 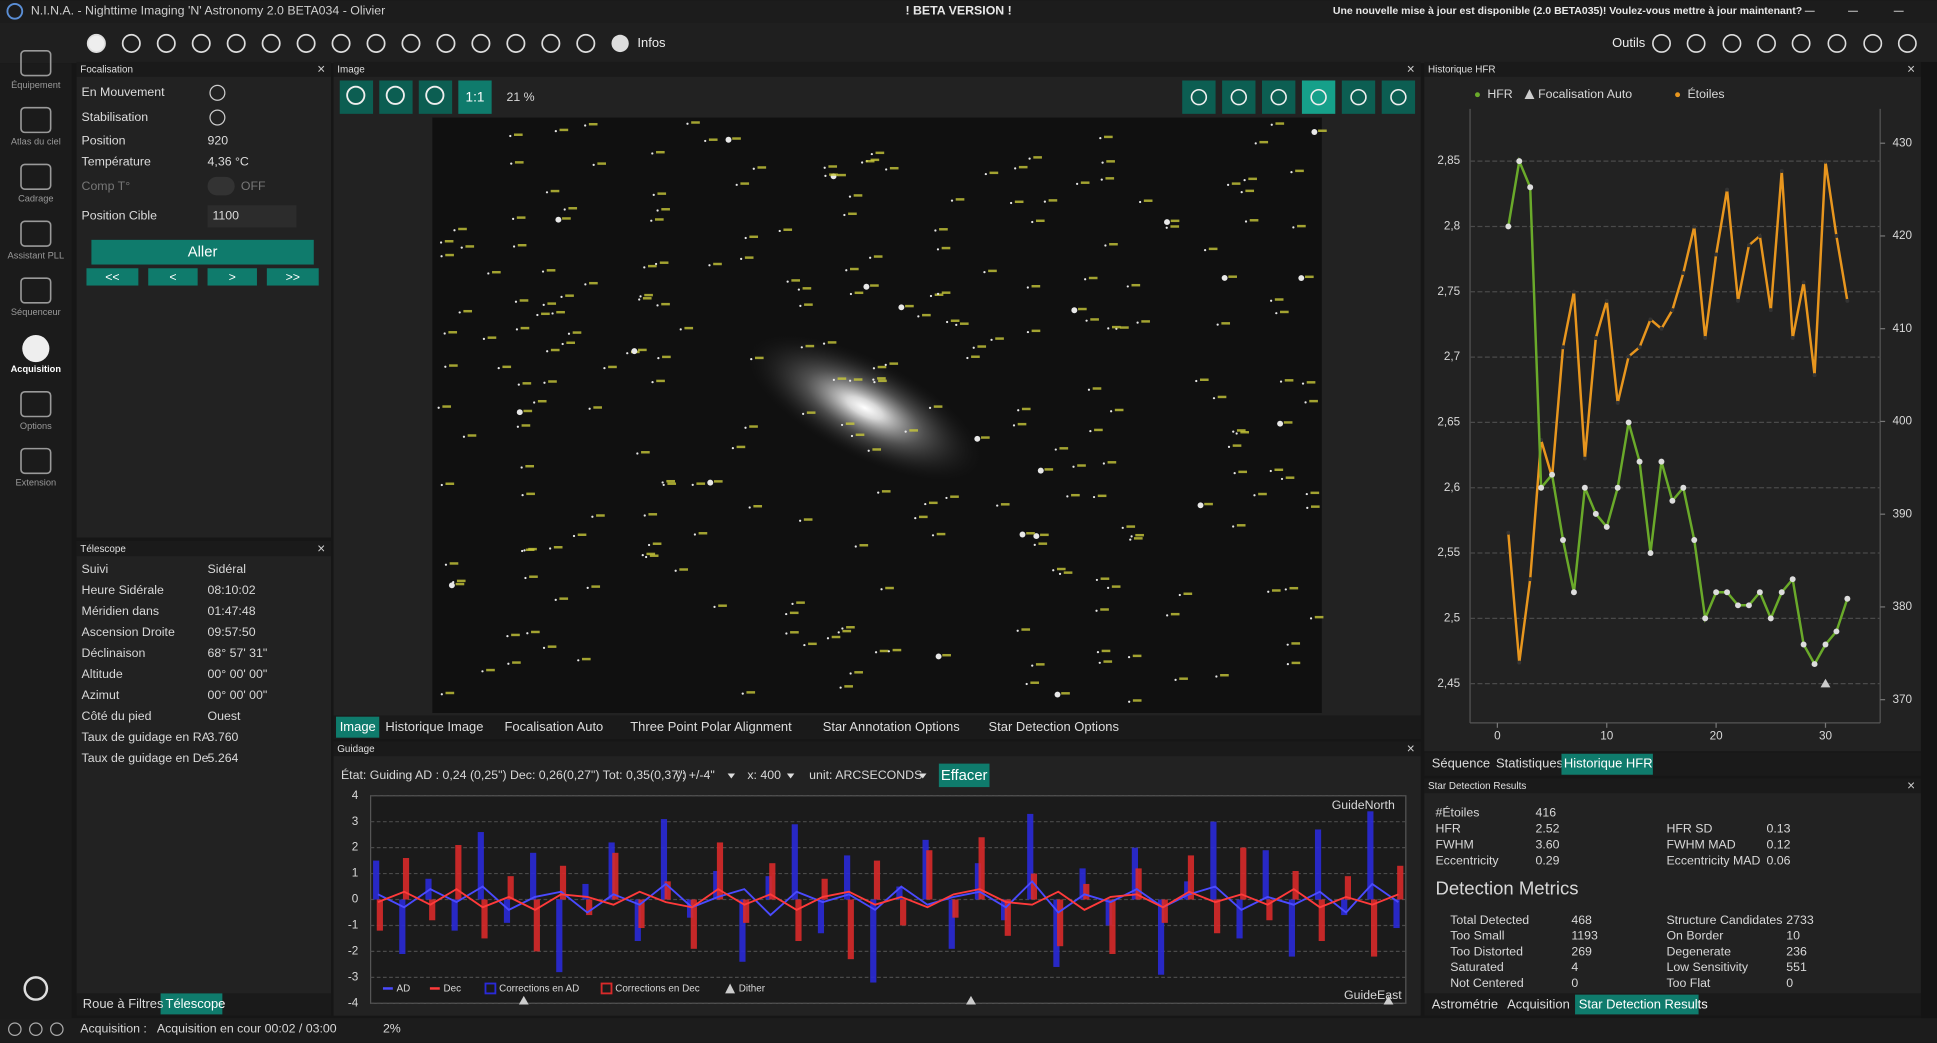 I want to click on nav-item: Atlas du ciel, so click(x=36, y=142).